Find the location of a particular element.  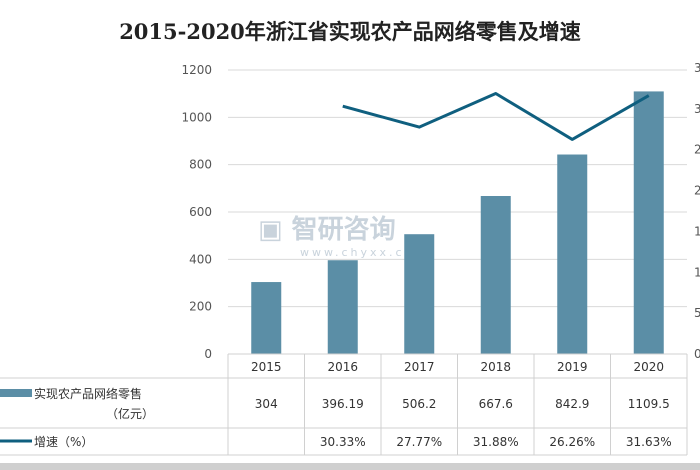

y-left-tick-label: 200 is located at coordinates (200, 307).